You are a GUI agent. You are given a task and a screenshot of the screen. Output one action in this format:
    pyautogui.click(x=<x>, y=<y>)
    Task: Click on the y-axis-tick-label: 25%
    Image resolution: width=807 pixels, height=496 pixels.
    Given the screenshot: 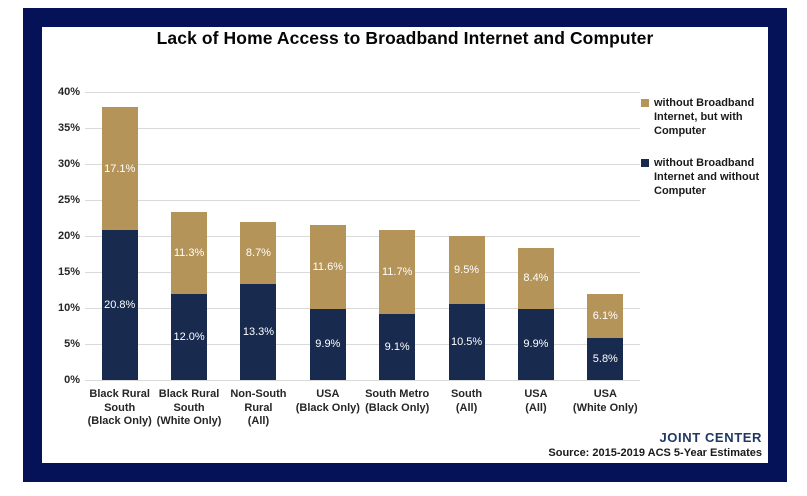 What is the action you would take?
    pyautogui.click(x=68, y=200)
    